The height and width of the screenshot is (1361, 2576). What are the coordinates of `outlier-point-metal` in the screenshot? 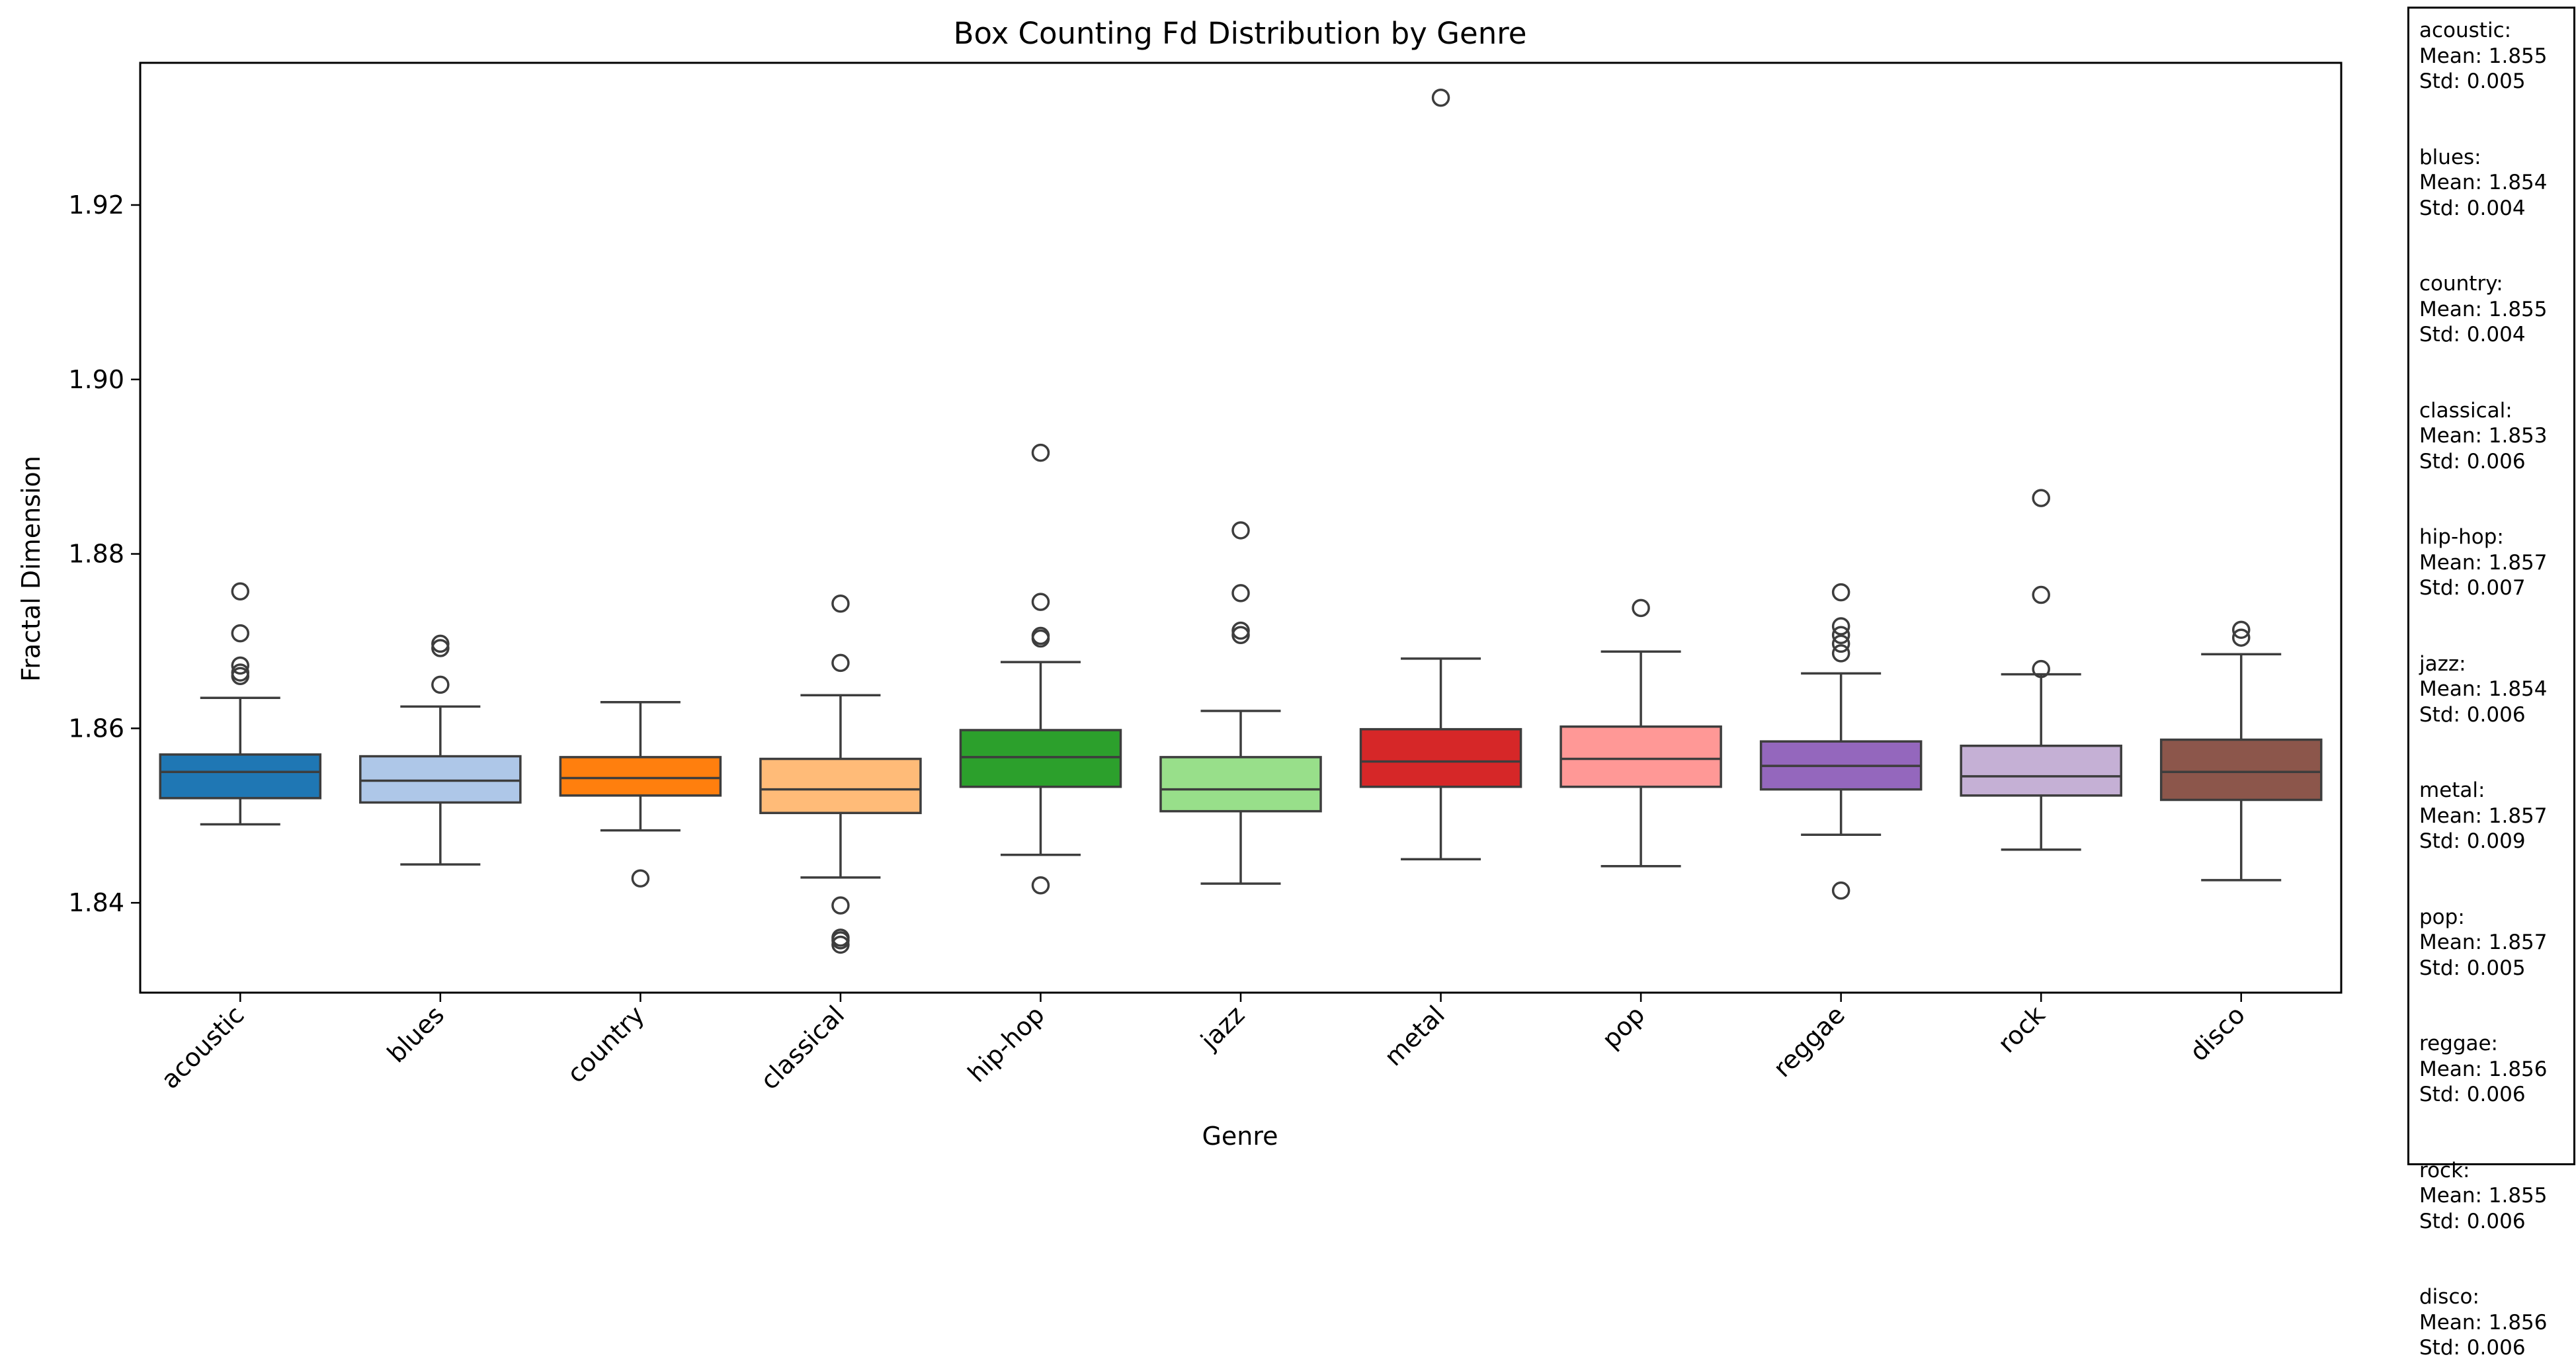 It's located at (1441, 98).